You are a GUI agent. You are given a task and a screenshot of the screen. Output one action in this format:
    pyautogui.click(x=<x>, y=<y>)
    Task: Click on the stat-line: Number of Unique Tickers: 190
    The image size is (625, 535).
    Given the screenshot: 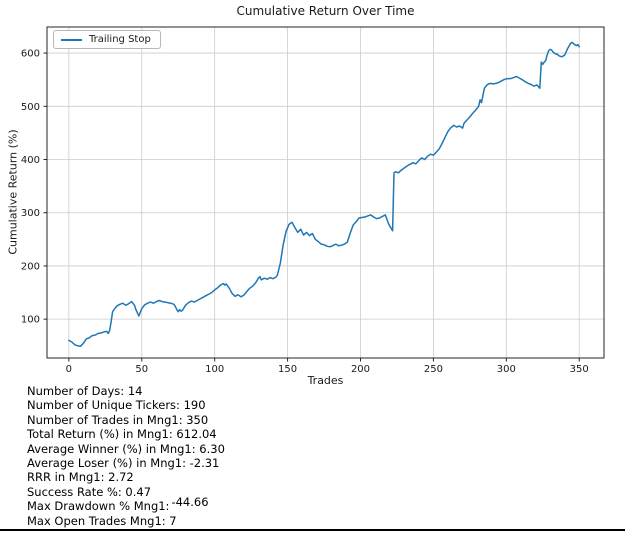 What is the action you would take?
    pyautogui.click(x=116, y=405)
    